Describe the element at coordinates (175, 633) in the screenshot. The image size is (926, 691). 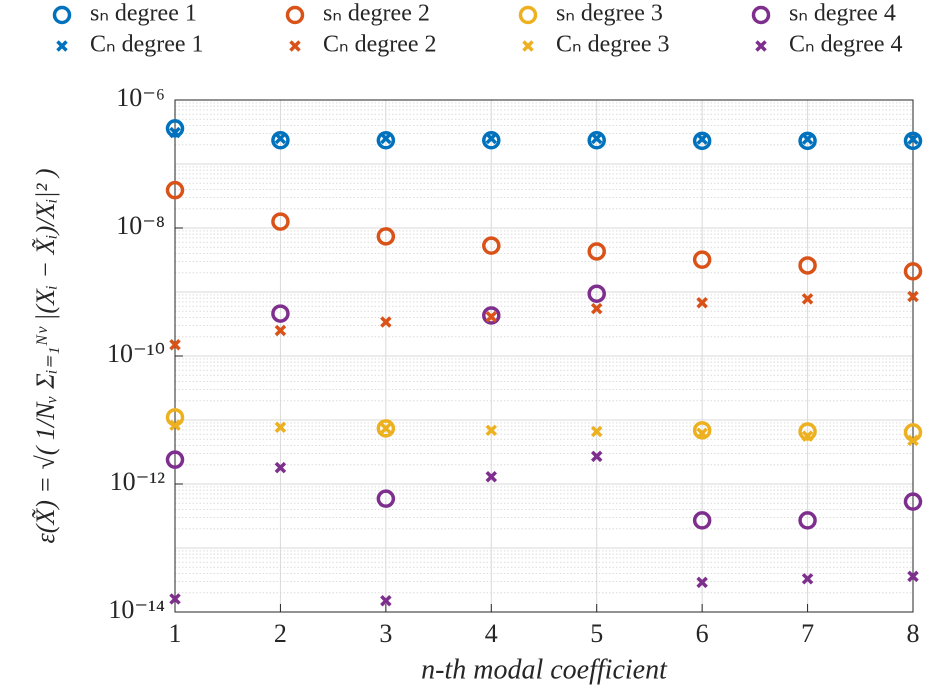
I see `x-tick-label: 1` at that location.